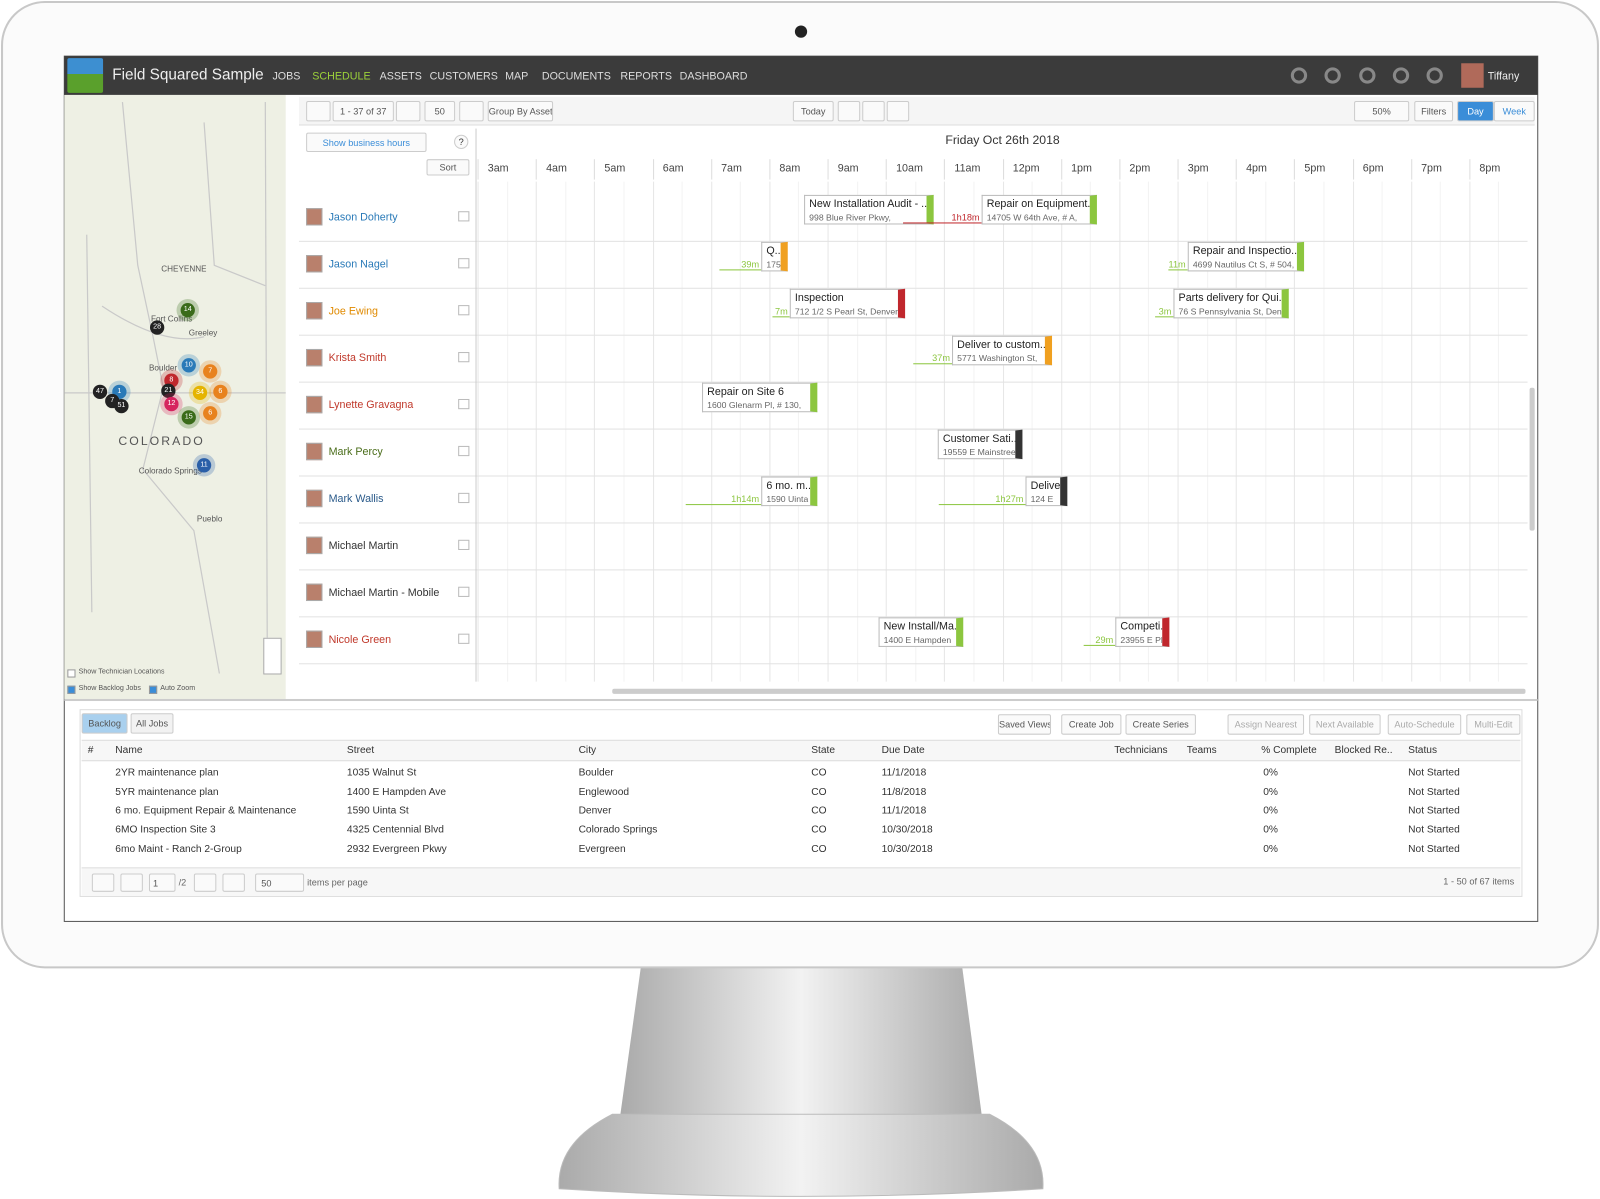  I want to click on map-cluster: 11, so click(204, 465).